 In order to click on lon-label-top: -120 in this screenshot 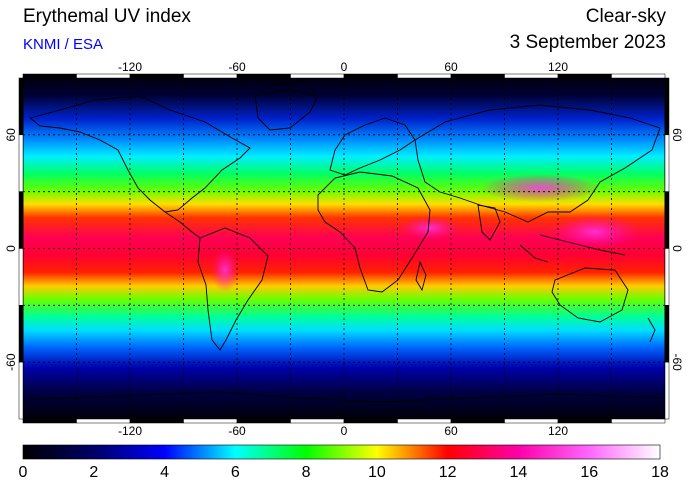, I will do `click(130, 67)`.